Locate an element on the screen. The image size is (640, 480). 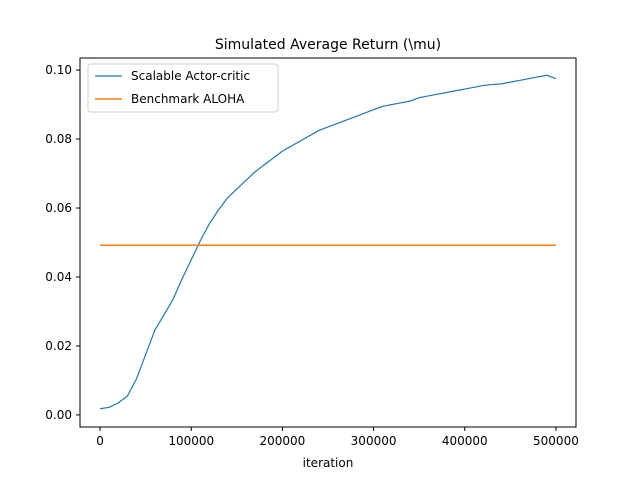
y-tick-label: 0.06 is located at coordinates (58, 208).